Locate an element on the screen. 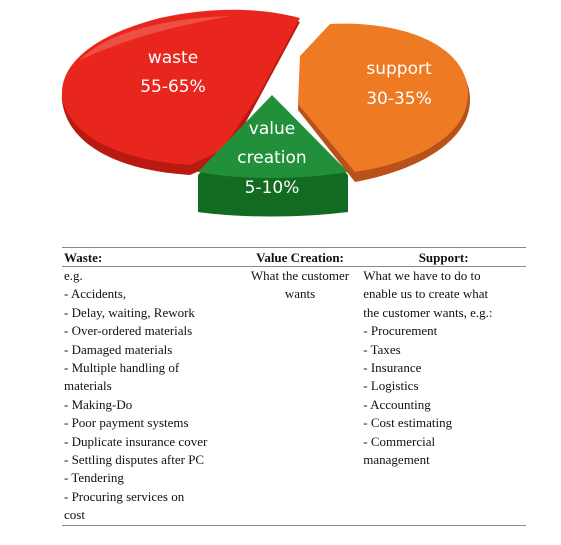 This screenshot has width=561, height=545. support-label: support is located at coordinates (399, 69).